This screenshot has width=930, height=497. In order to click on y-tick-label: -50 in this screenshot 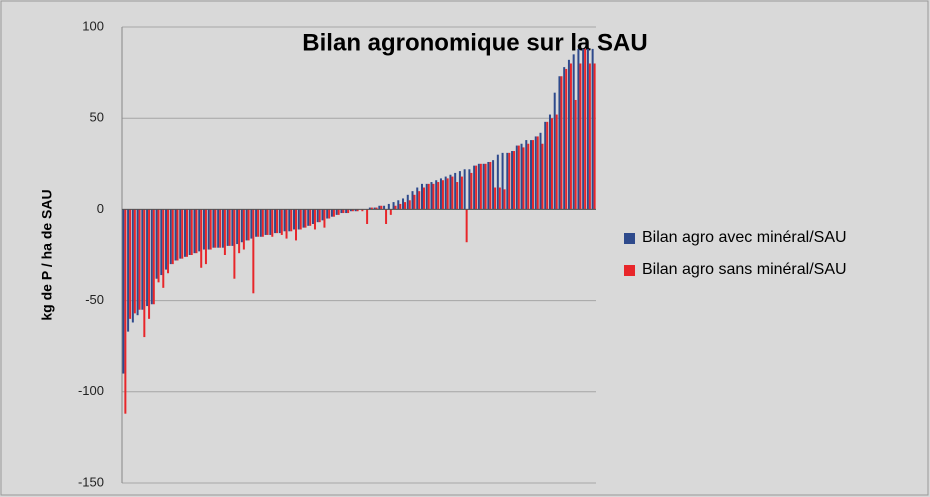, I will do `click(94, 299)`.